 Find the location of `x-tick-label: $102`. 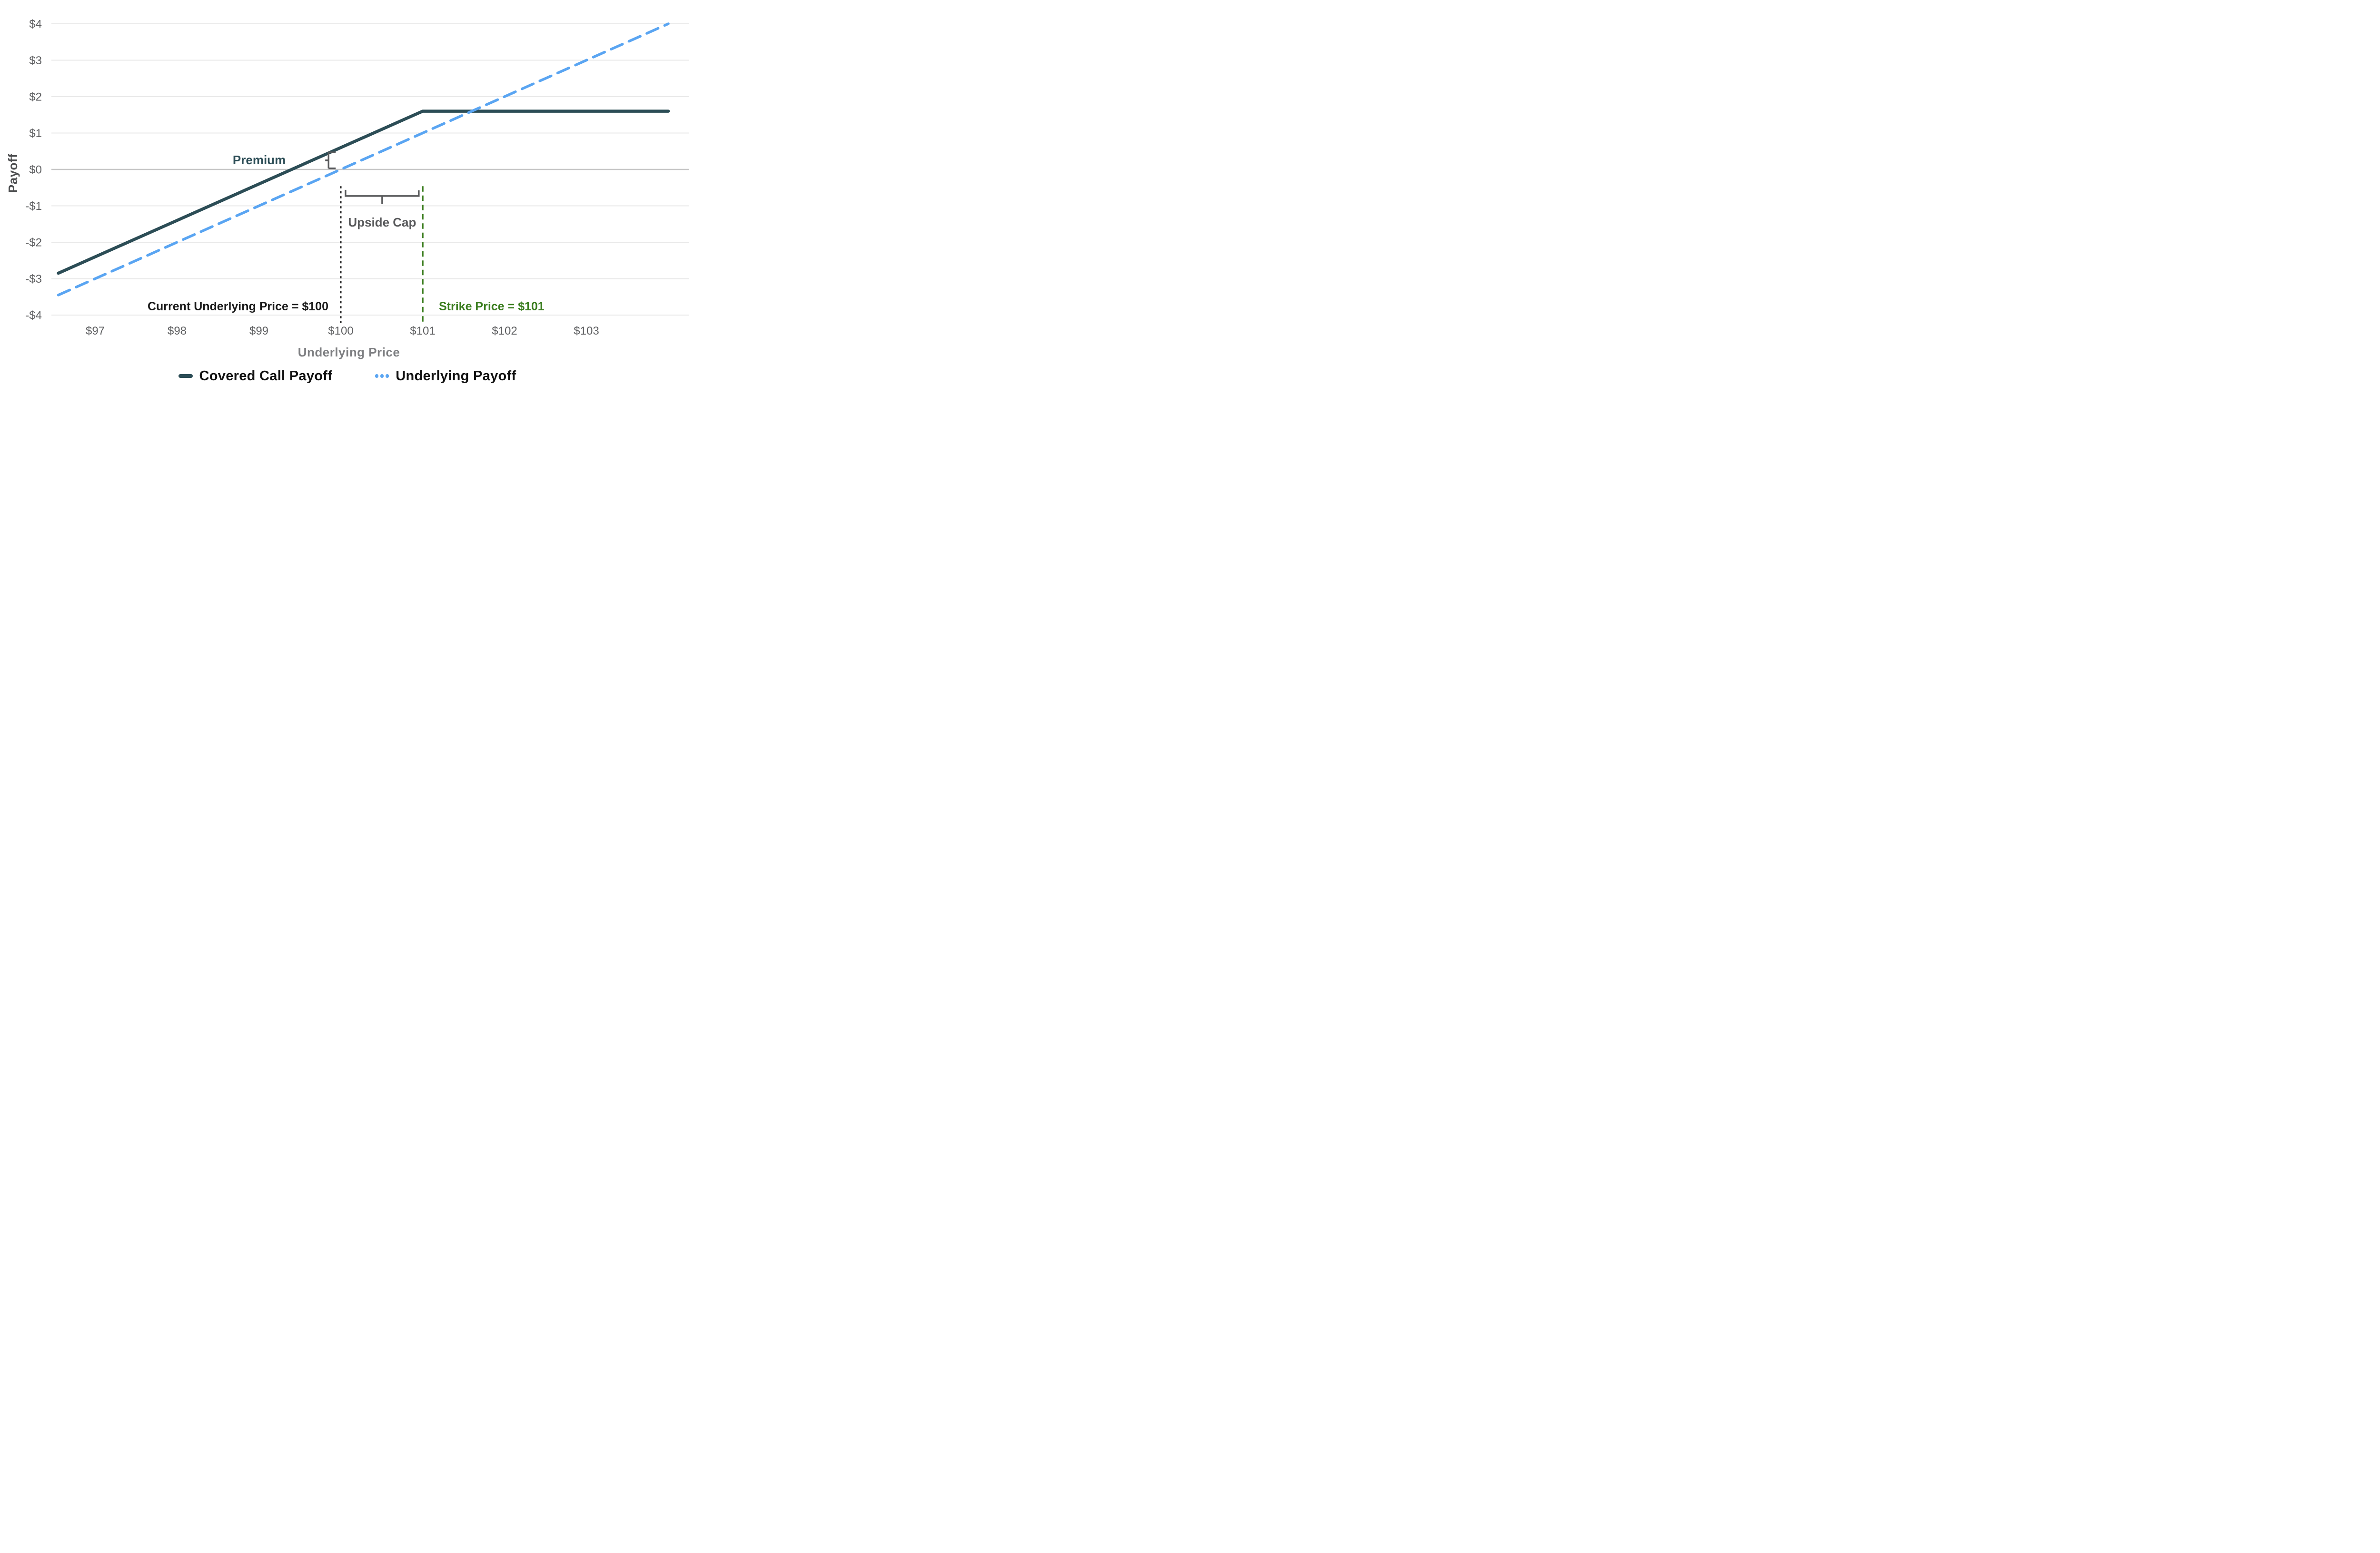

x-tick-label: $102 is located at coordinates (504, 331).